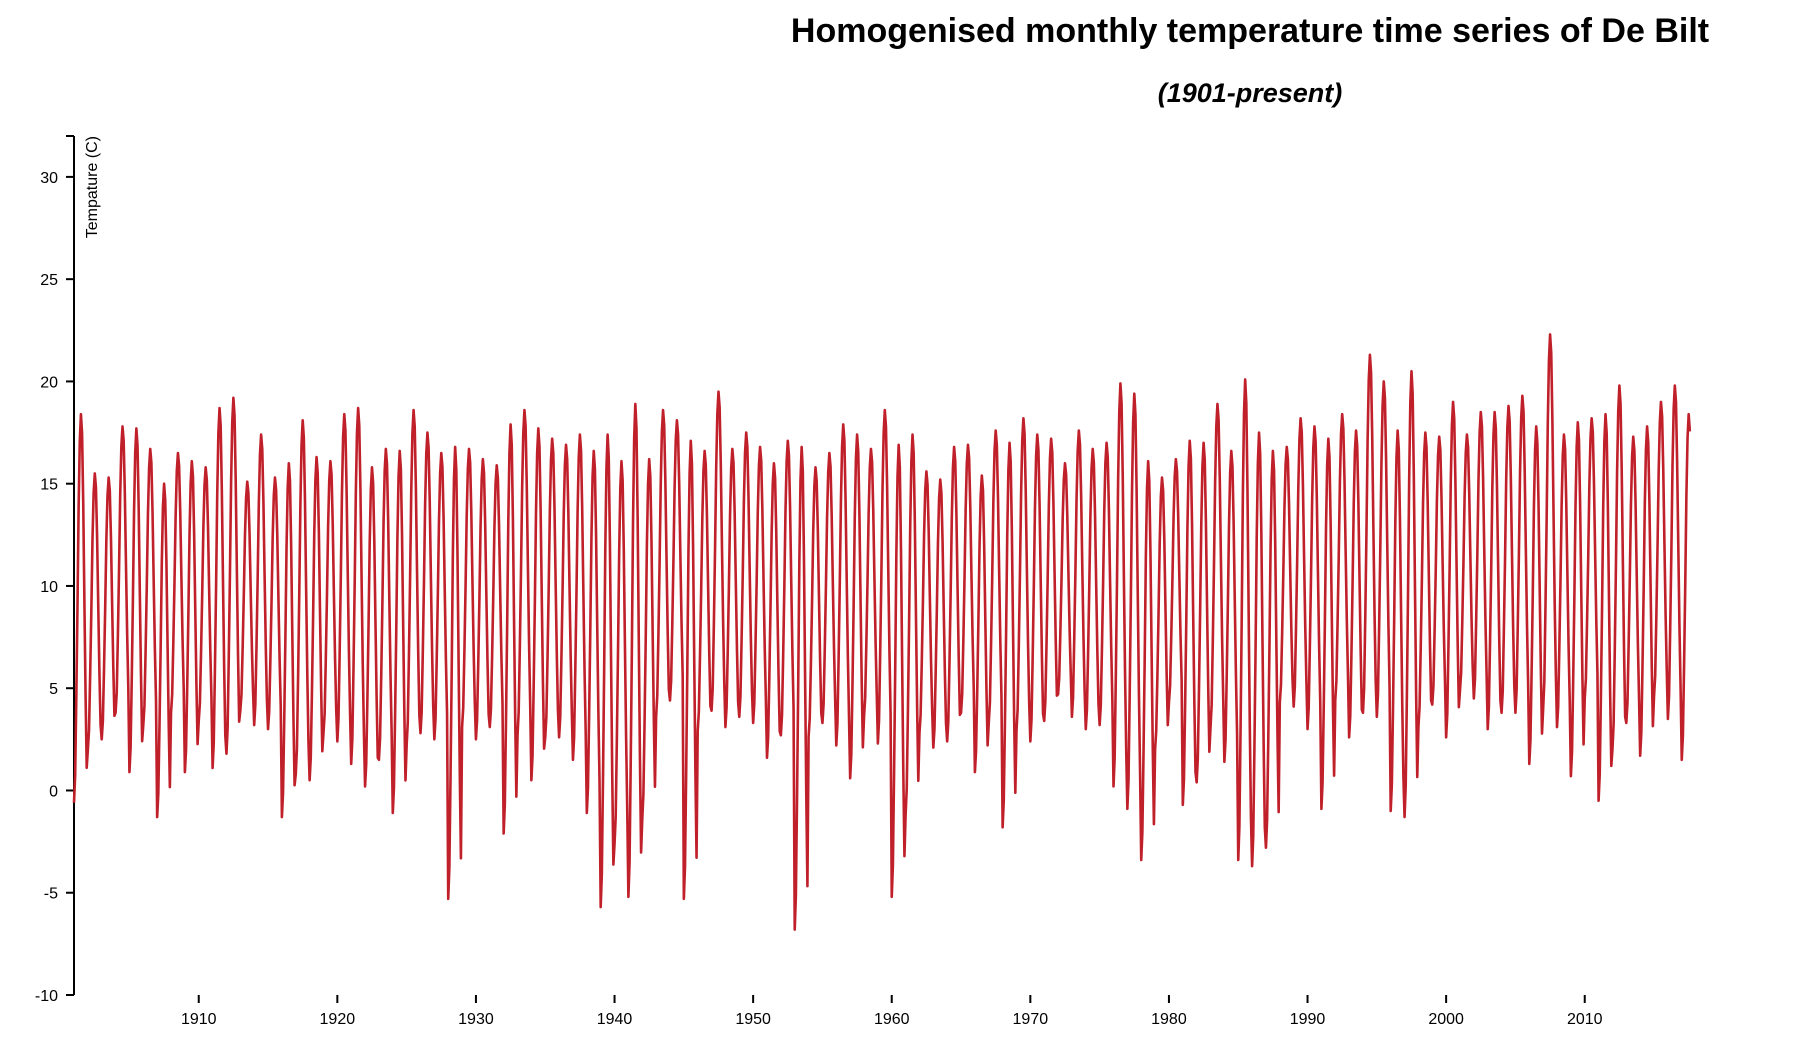  Describe the element at coordinates (615, 1019) in the screenshot. I see `x-tick-label: 1940` at that location.